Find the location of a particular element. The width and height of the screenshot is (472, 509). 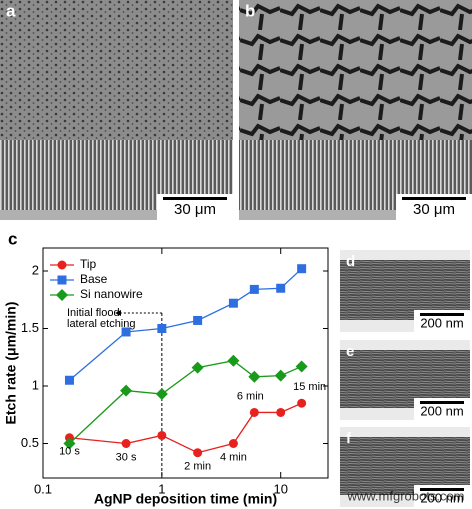

panel-label: f is located at coordinates (349, 438).